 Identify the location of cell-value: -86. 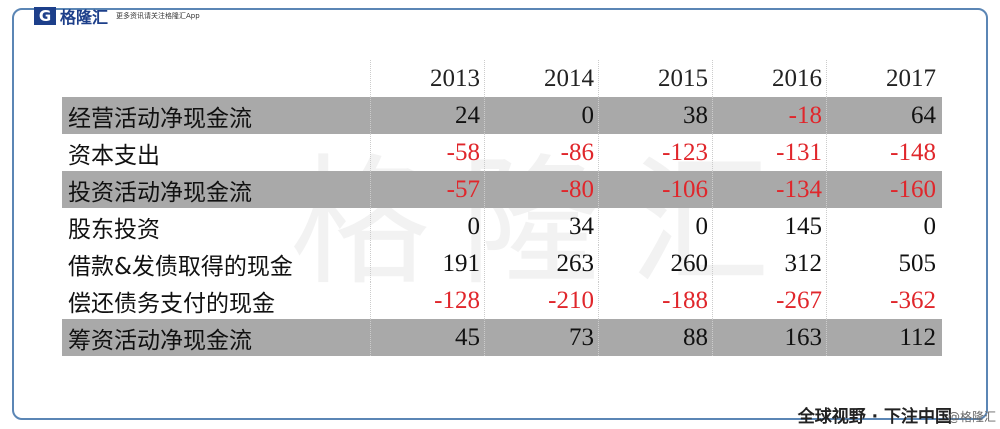
(541, 152).